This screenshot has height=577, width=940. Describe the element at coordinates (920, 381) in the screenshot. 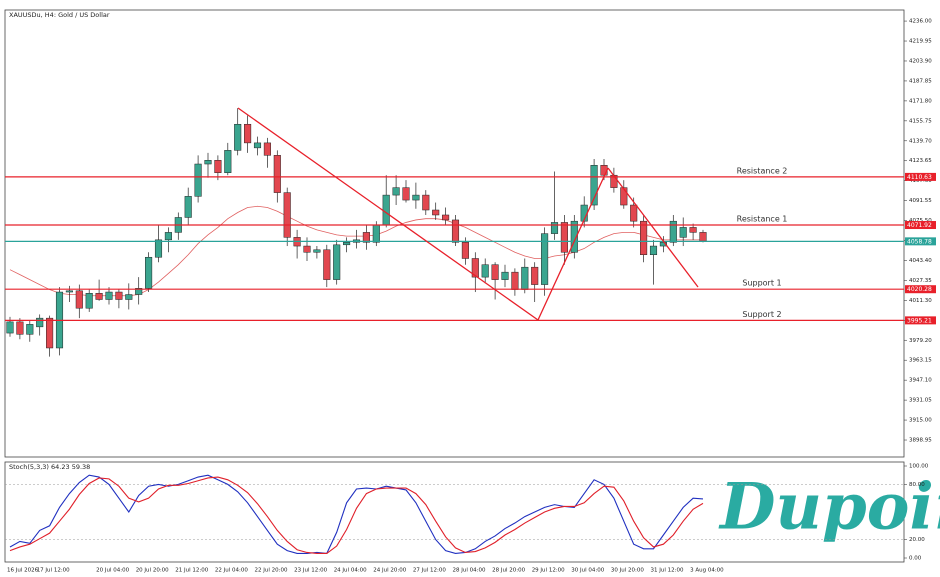

I see `y-tick-label: 3947.10` at that location.